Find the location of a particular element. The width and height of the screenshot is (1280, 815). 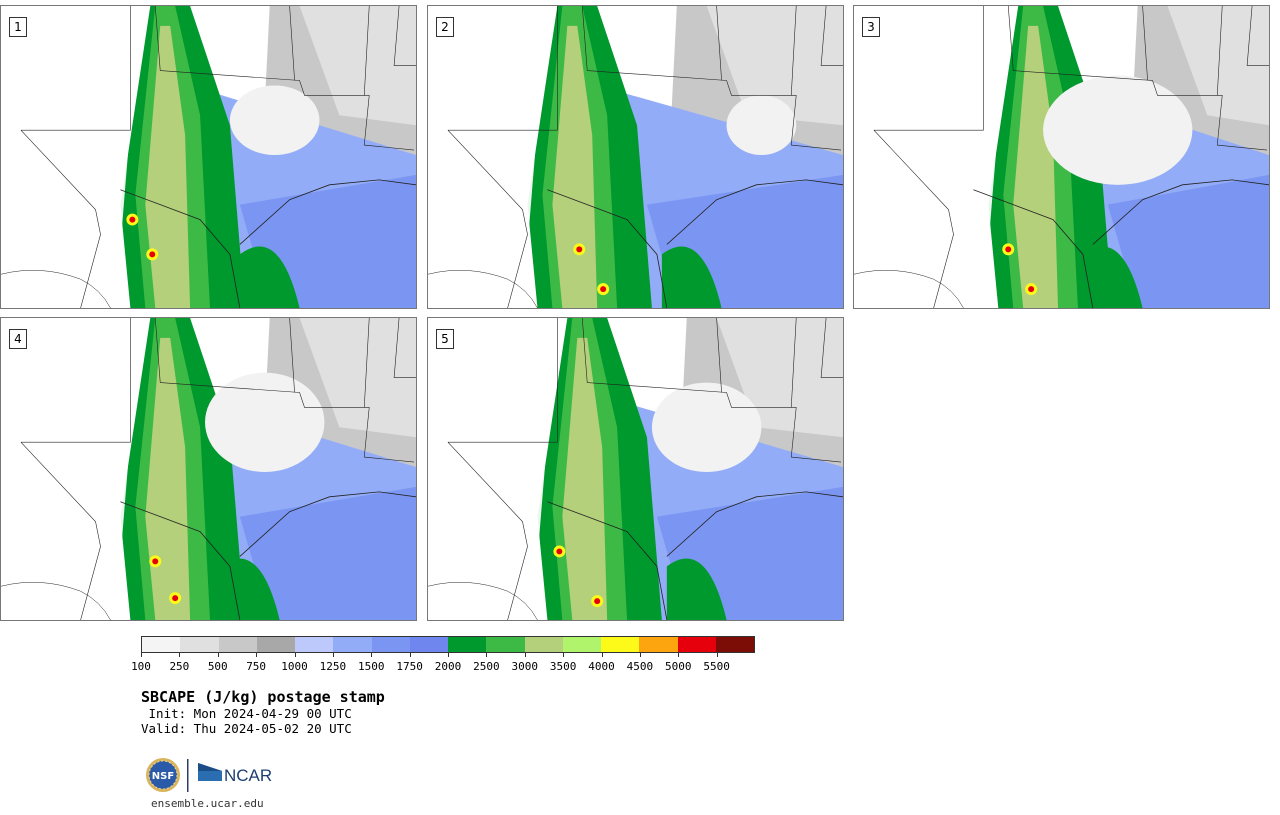

colorbar-tick-label: 250 is located at coordinates (179, 666).